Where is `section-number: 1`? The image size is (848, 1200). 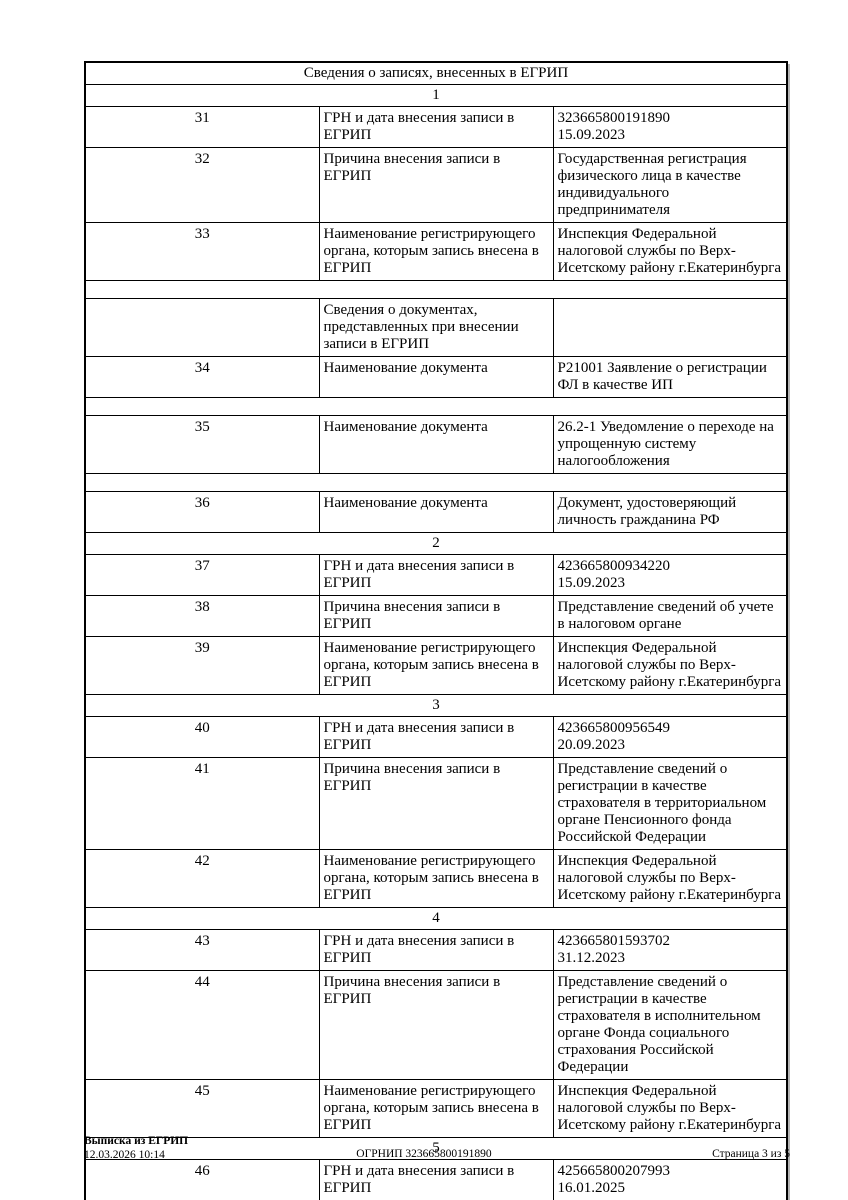 section-number: 1 is located at coordinates (436, 95).